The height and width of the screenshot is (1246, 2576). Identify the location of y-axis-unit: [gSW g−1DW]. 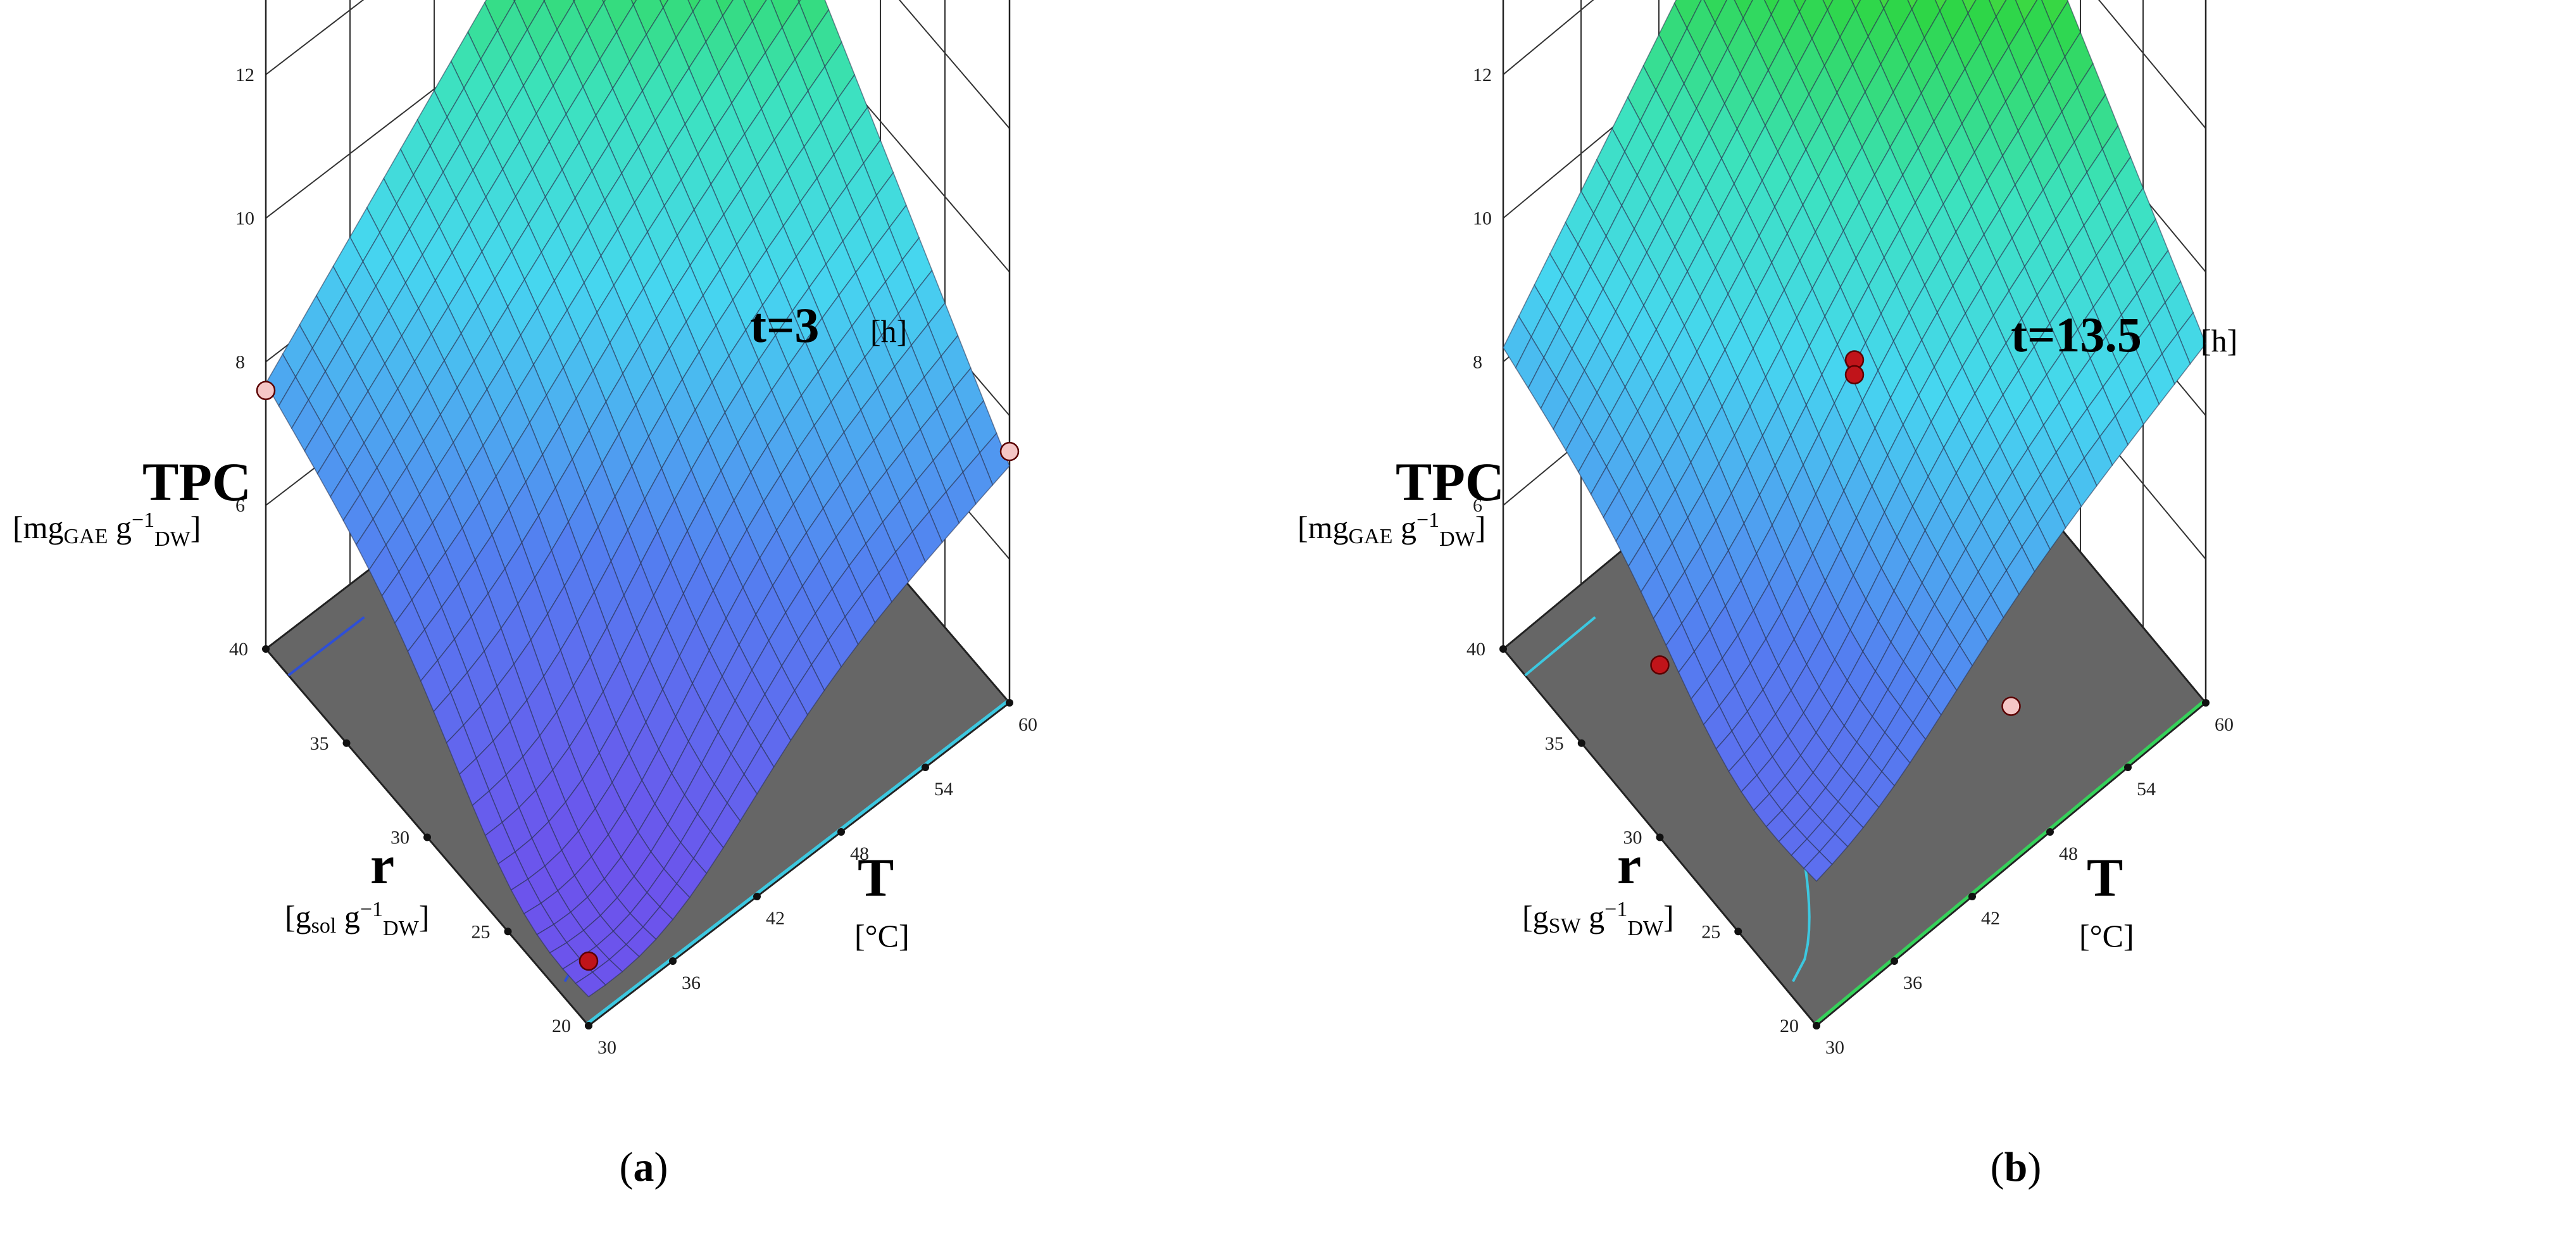
(1598, 919).